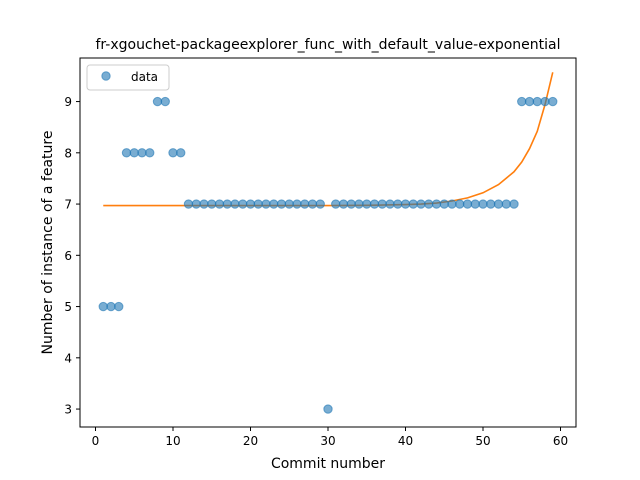  What do you see at coordinates (68, 410) in the screenshot?
I see `y-tick-label: 3` at bounding box center [68, 410].